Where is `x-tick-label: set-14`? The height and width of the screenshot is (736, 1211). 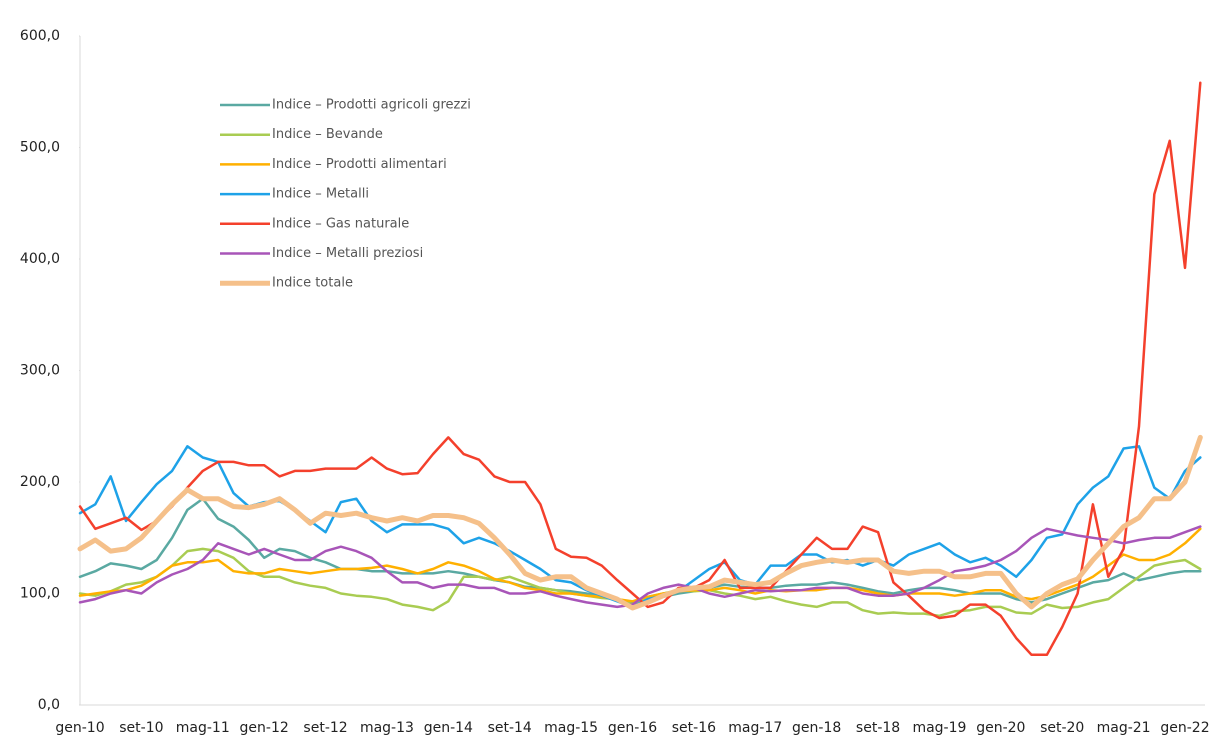 x-tick-label: set-14 is located at coordinates (510, 728).